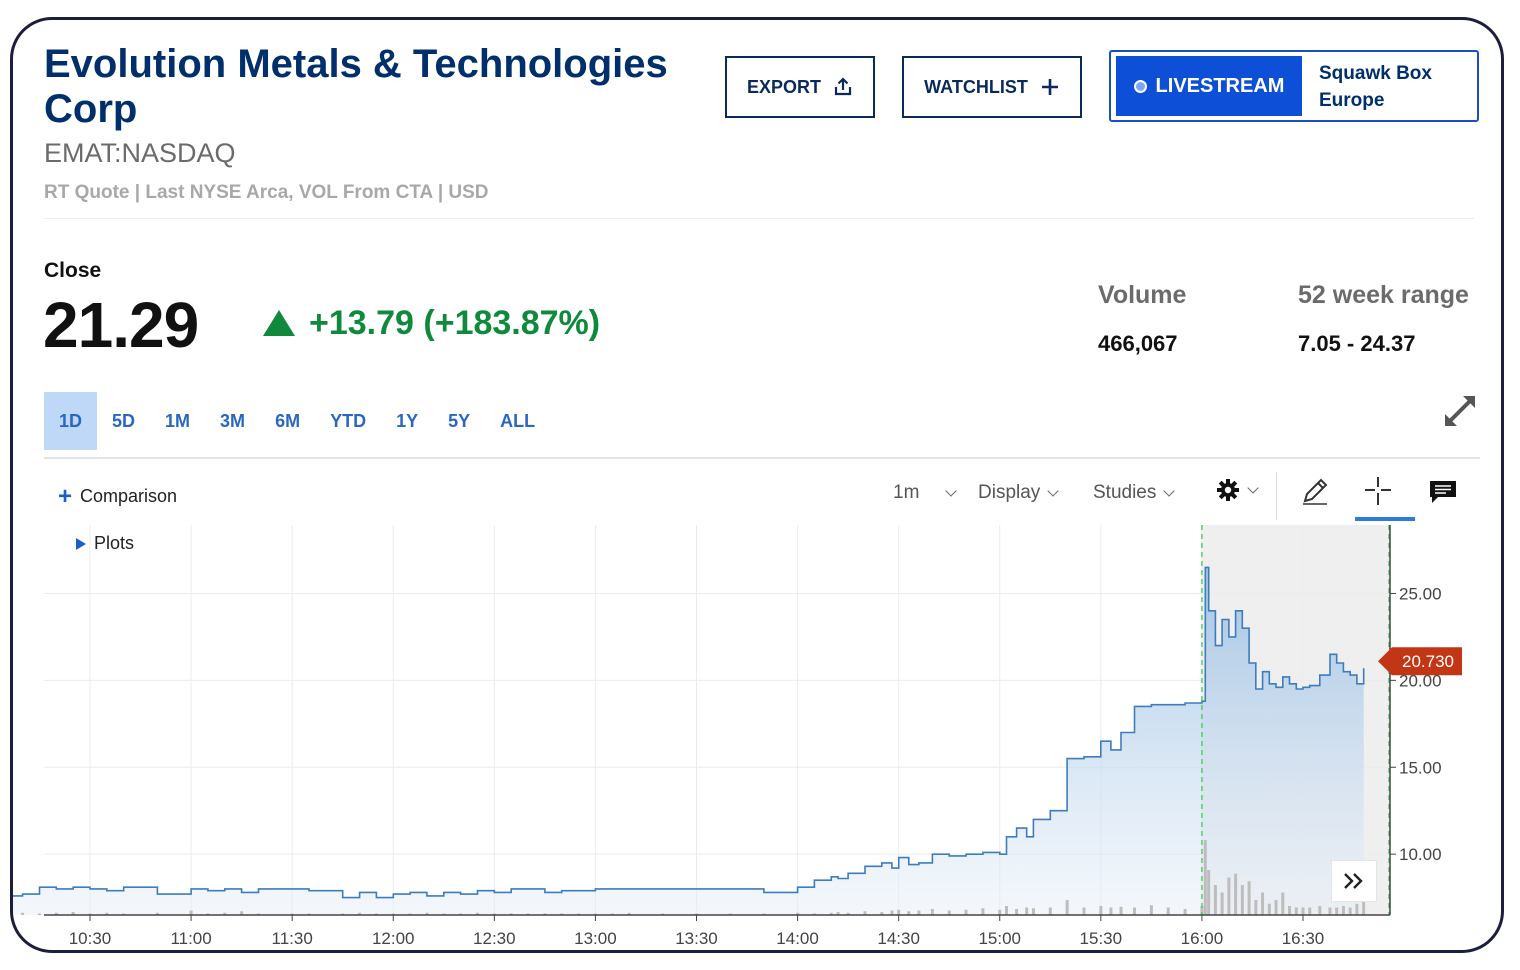 Image resolution: width=1520 pixels, height=970 pixels. What do you see at coordinates (906, 492) in the screenshot?
I see `interval-label: 1m` at bounding box center [906, 492].